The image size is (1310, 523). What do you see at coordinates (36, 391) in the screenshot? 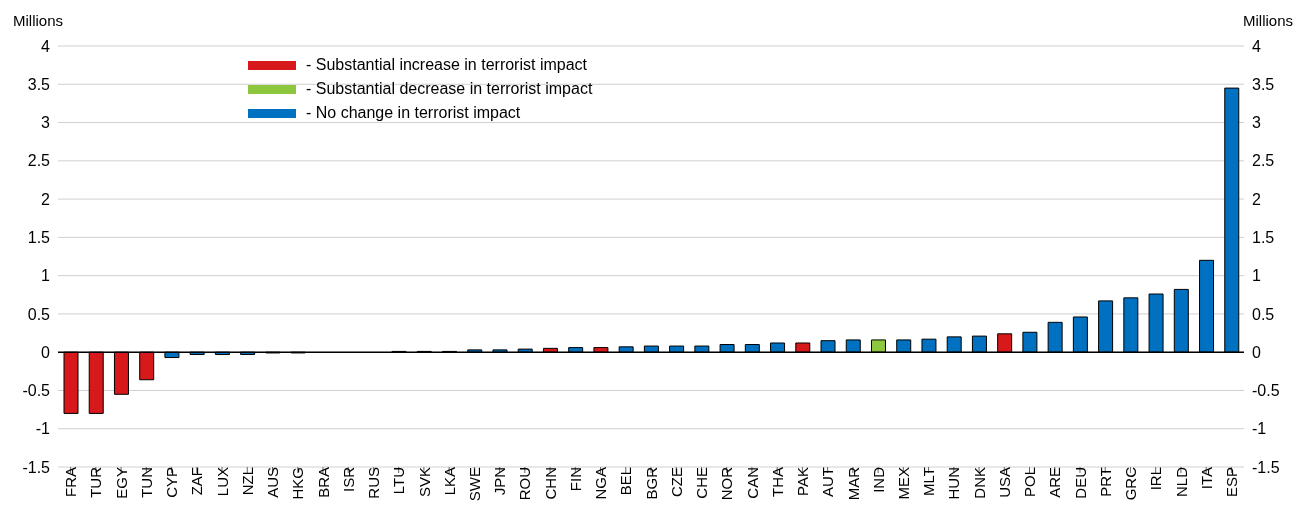
I see `y-tick-label: -0.5` at bounding box center [36, 391].